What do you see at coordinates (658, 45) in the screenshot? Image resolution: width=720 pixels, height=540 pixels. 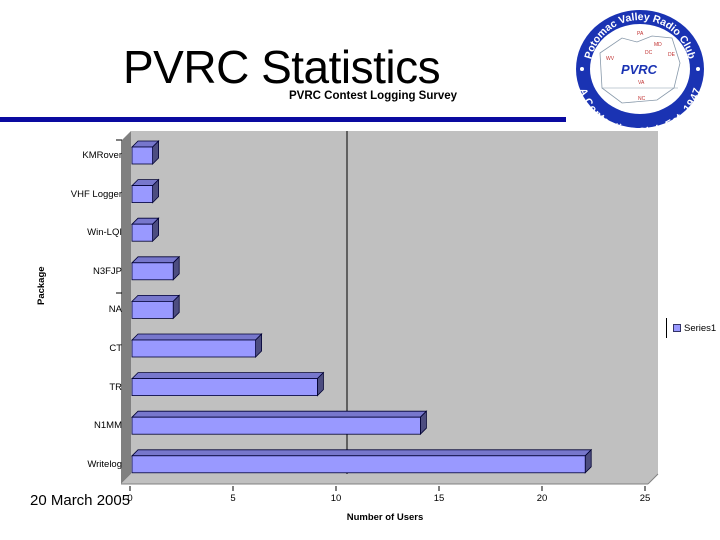 I see `svg-text: MD` at bounding box center [658, 45].